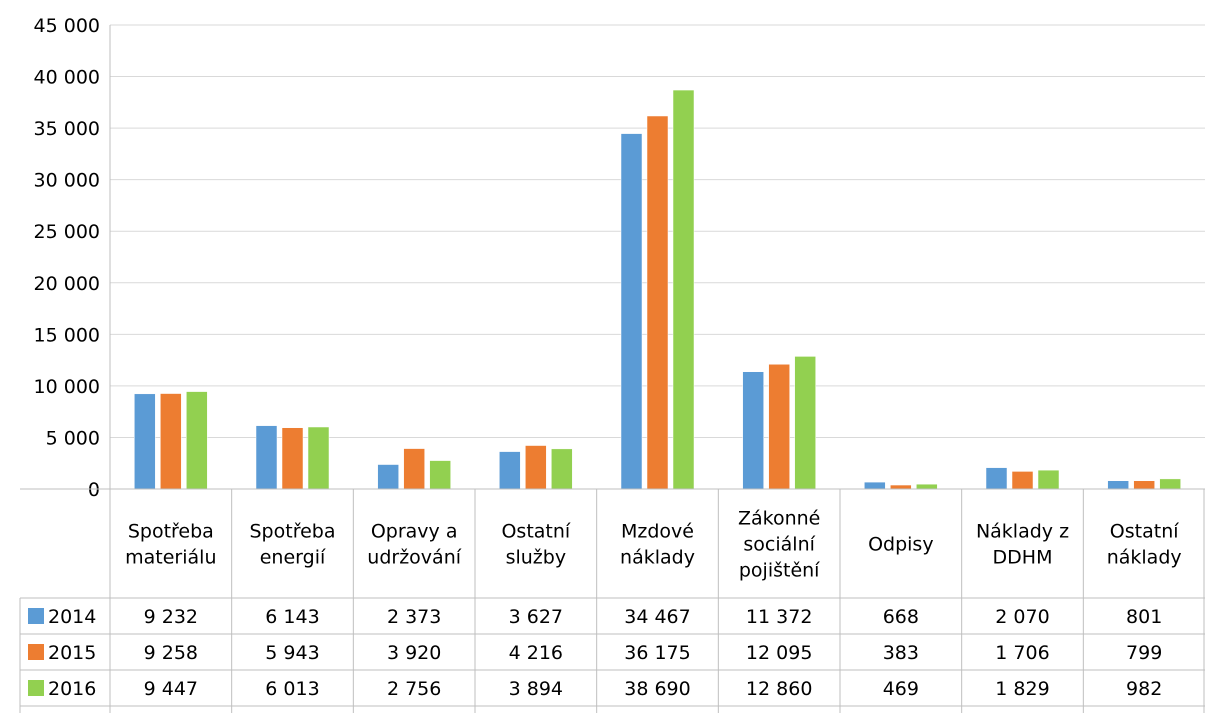 The height and width of the screenshot is (718, 1205). What do you see at coordinates (901, 653) in the screenshot?
I see `table-cell-2015: 383` at bounding box center [901, 653].